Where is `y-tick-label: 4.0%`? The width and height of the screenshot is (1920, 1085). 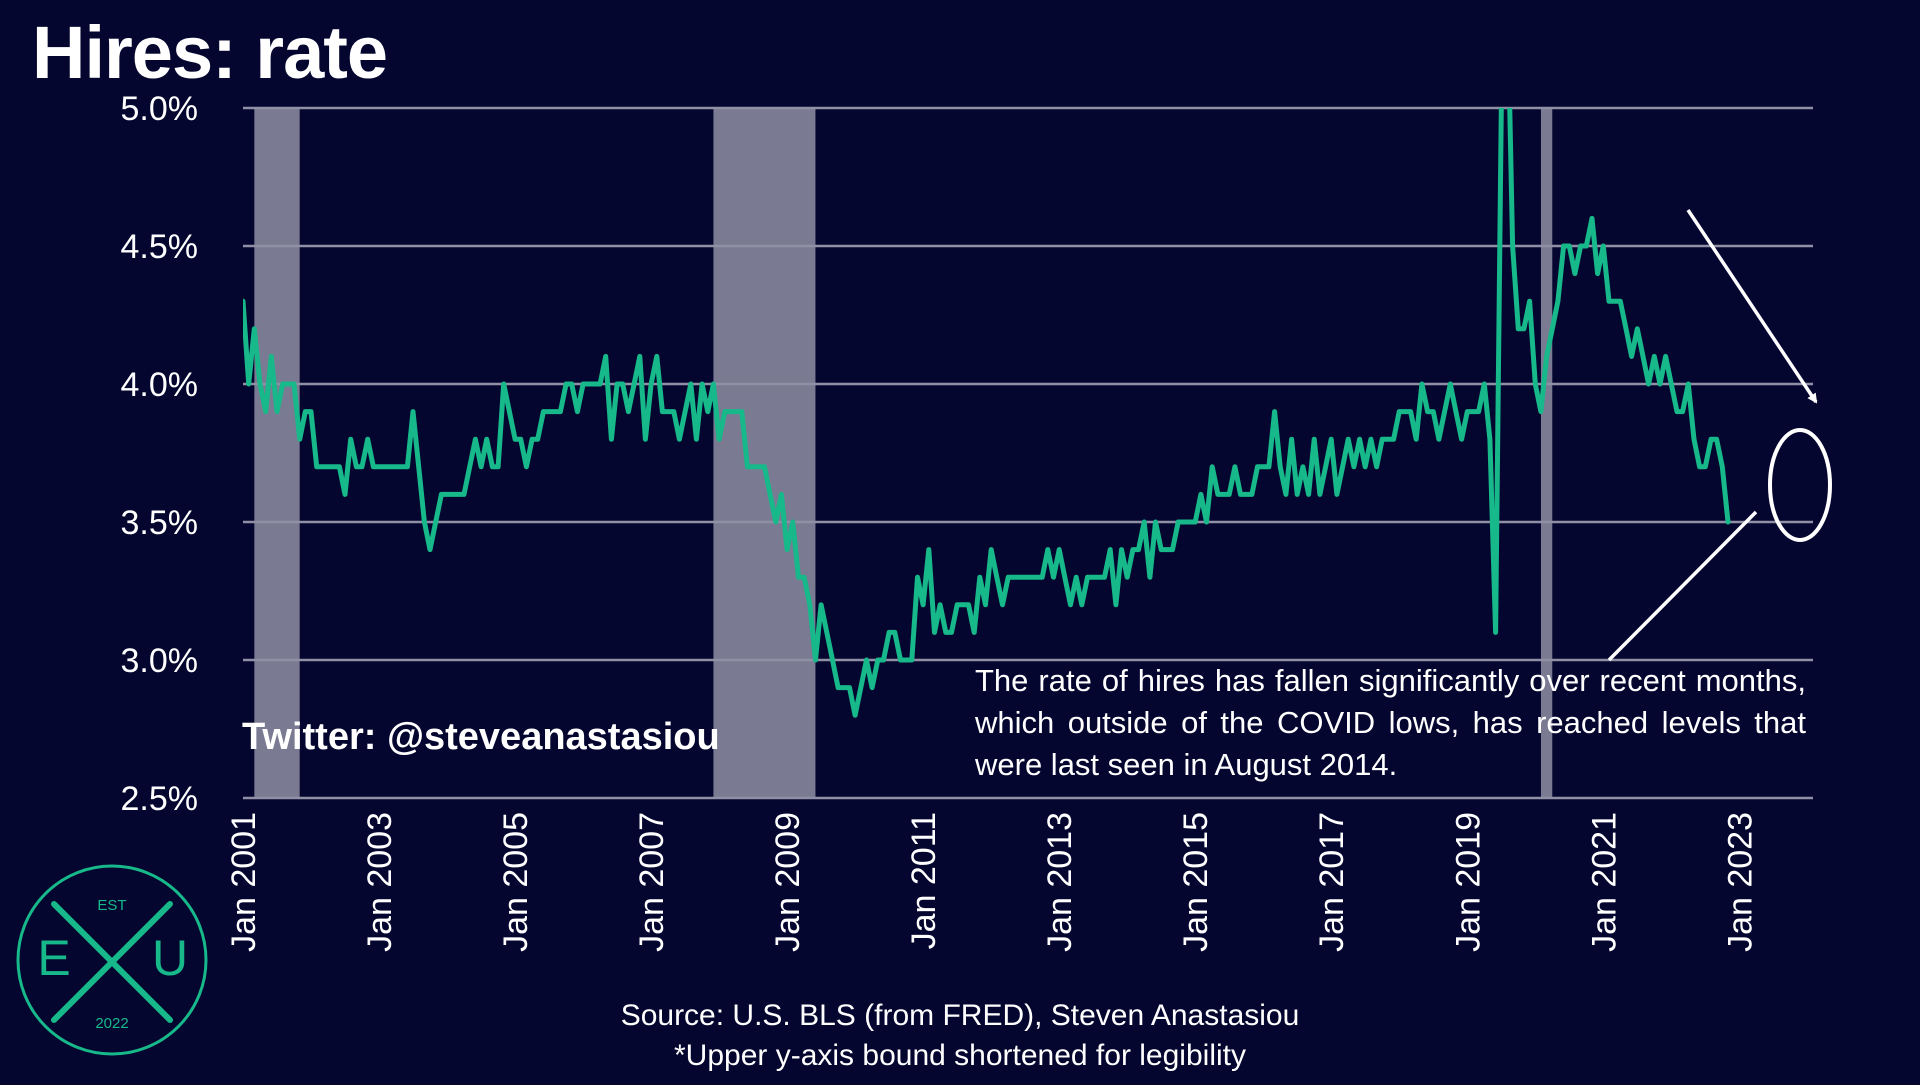 y-tick-label: 4.0% is located at coordinates (160, 385).